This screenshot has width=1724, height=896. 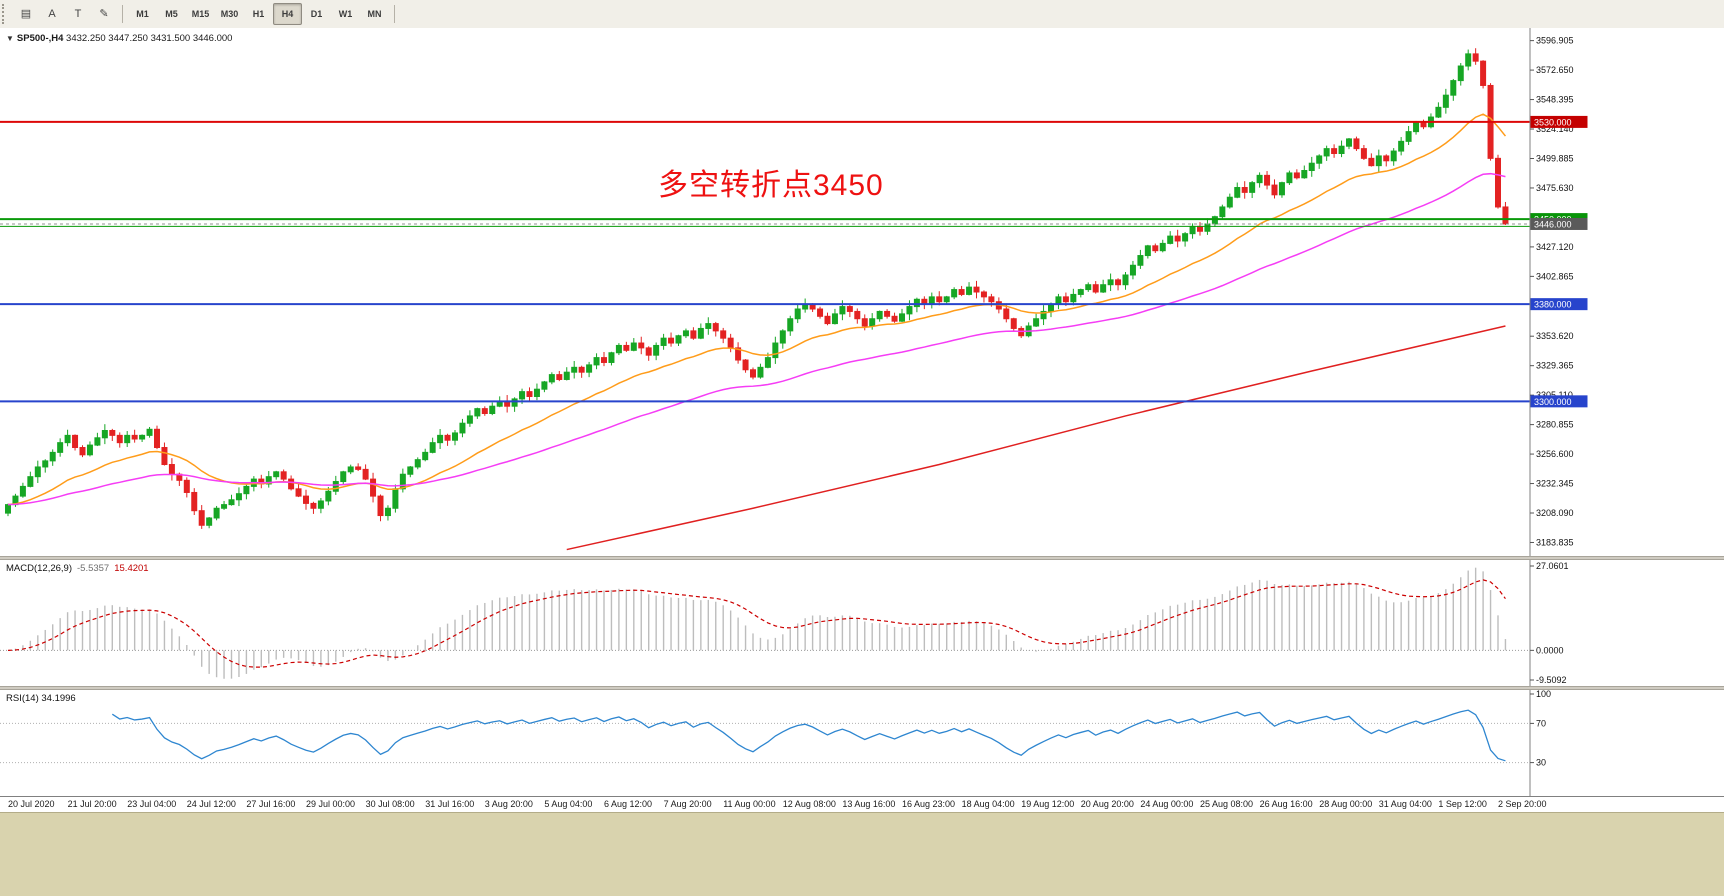 I want to click on price-tick-label: 3427.120, so click(x=1555, y=247).